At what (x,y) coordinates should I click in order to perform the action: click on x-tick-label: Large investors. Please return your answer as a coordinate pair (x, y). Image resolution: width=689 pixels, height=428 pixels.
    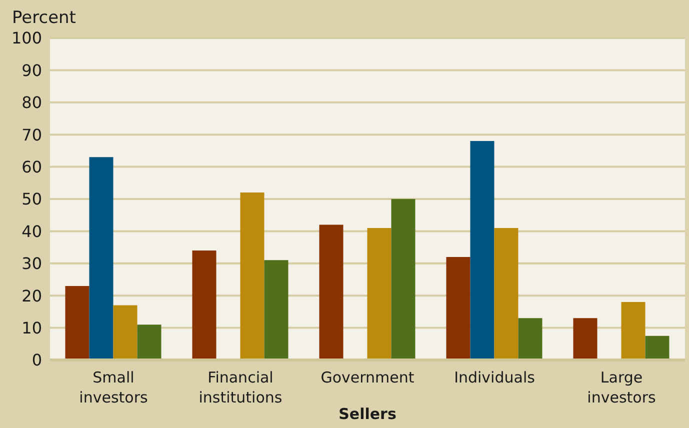
    Looking at the image, I should click on (621, 387).